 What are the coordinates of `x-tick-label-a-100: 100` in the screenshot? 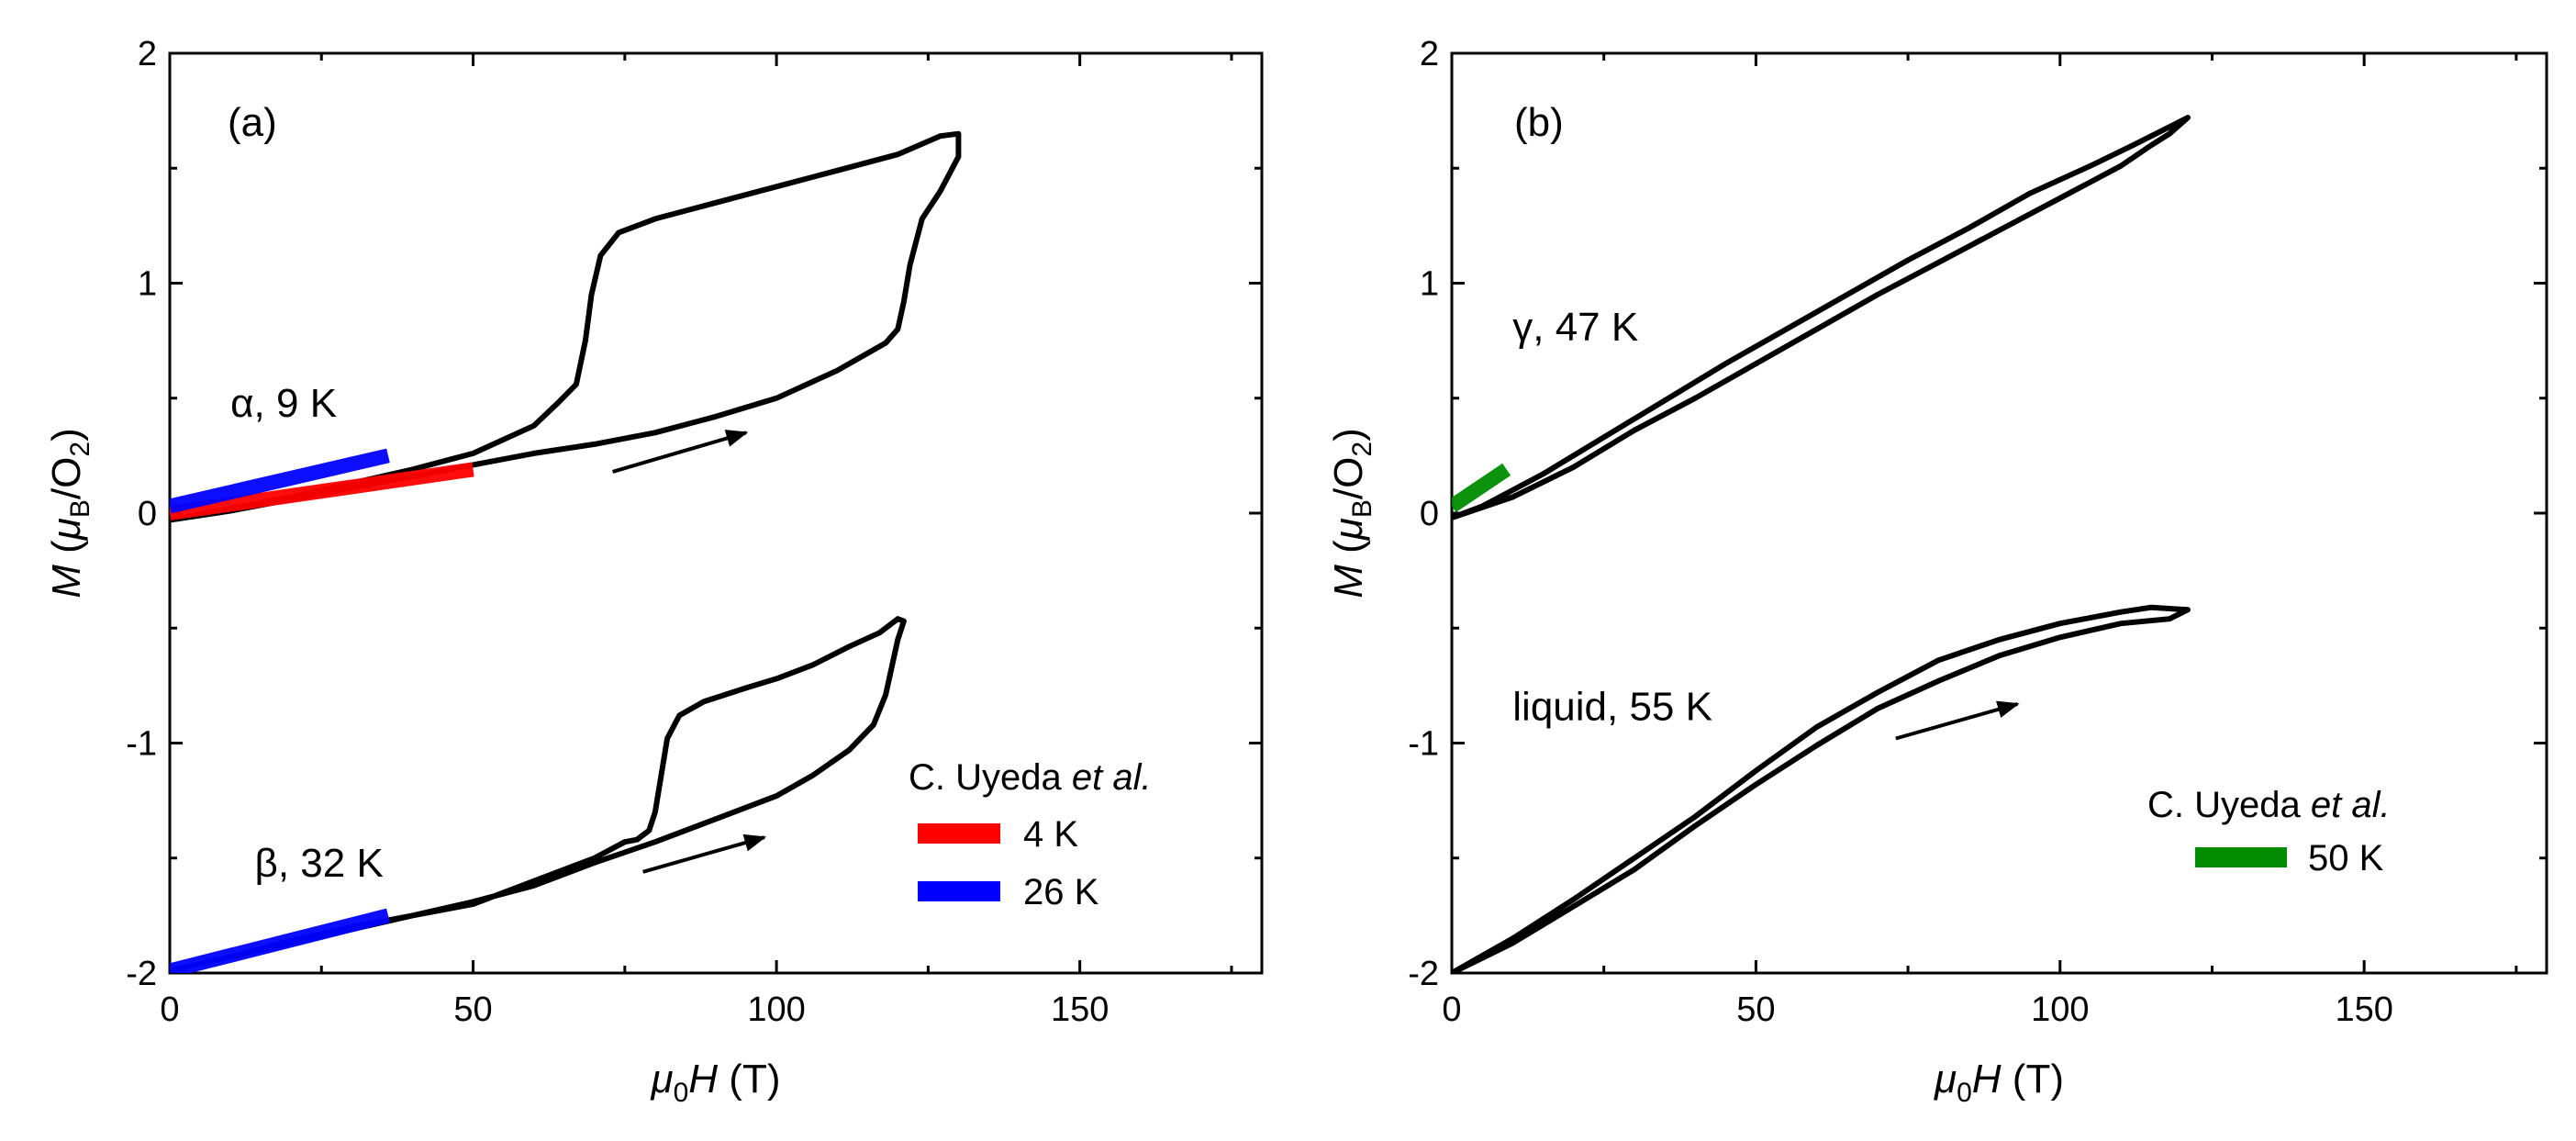 It's located at (776, 1009).